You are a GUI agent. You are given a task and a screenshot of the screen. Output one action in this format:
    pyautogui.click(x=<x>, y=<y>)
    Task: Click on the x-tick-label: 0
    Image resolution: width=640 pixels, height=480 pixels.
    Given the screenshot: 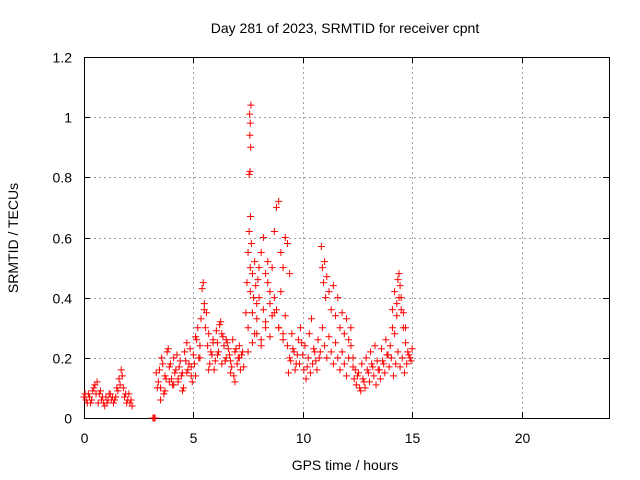 What is the action you would take?
    pyautogui.click(x=85, y=438)
    